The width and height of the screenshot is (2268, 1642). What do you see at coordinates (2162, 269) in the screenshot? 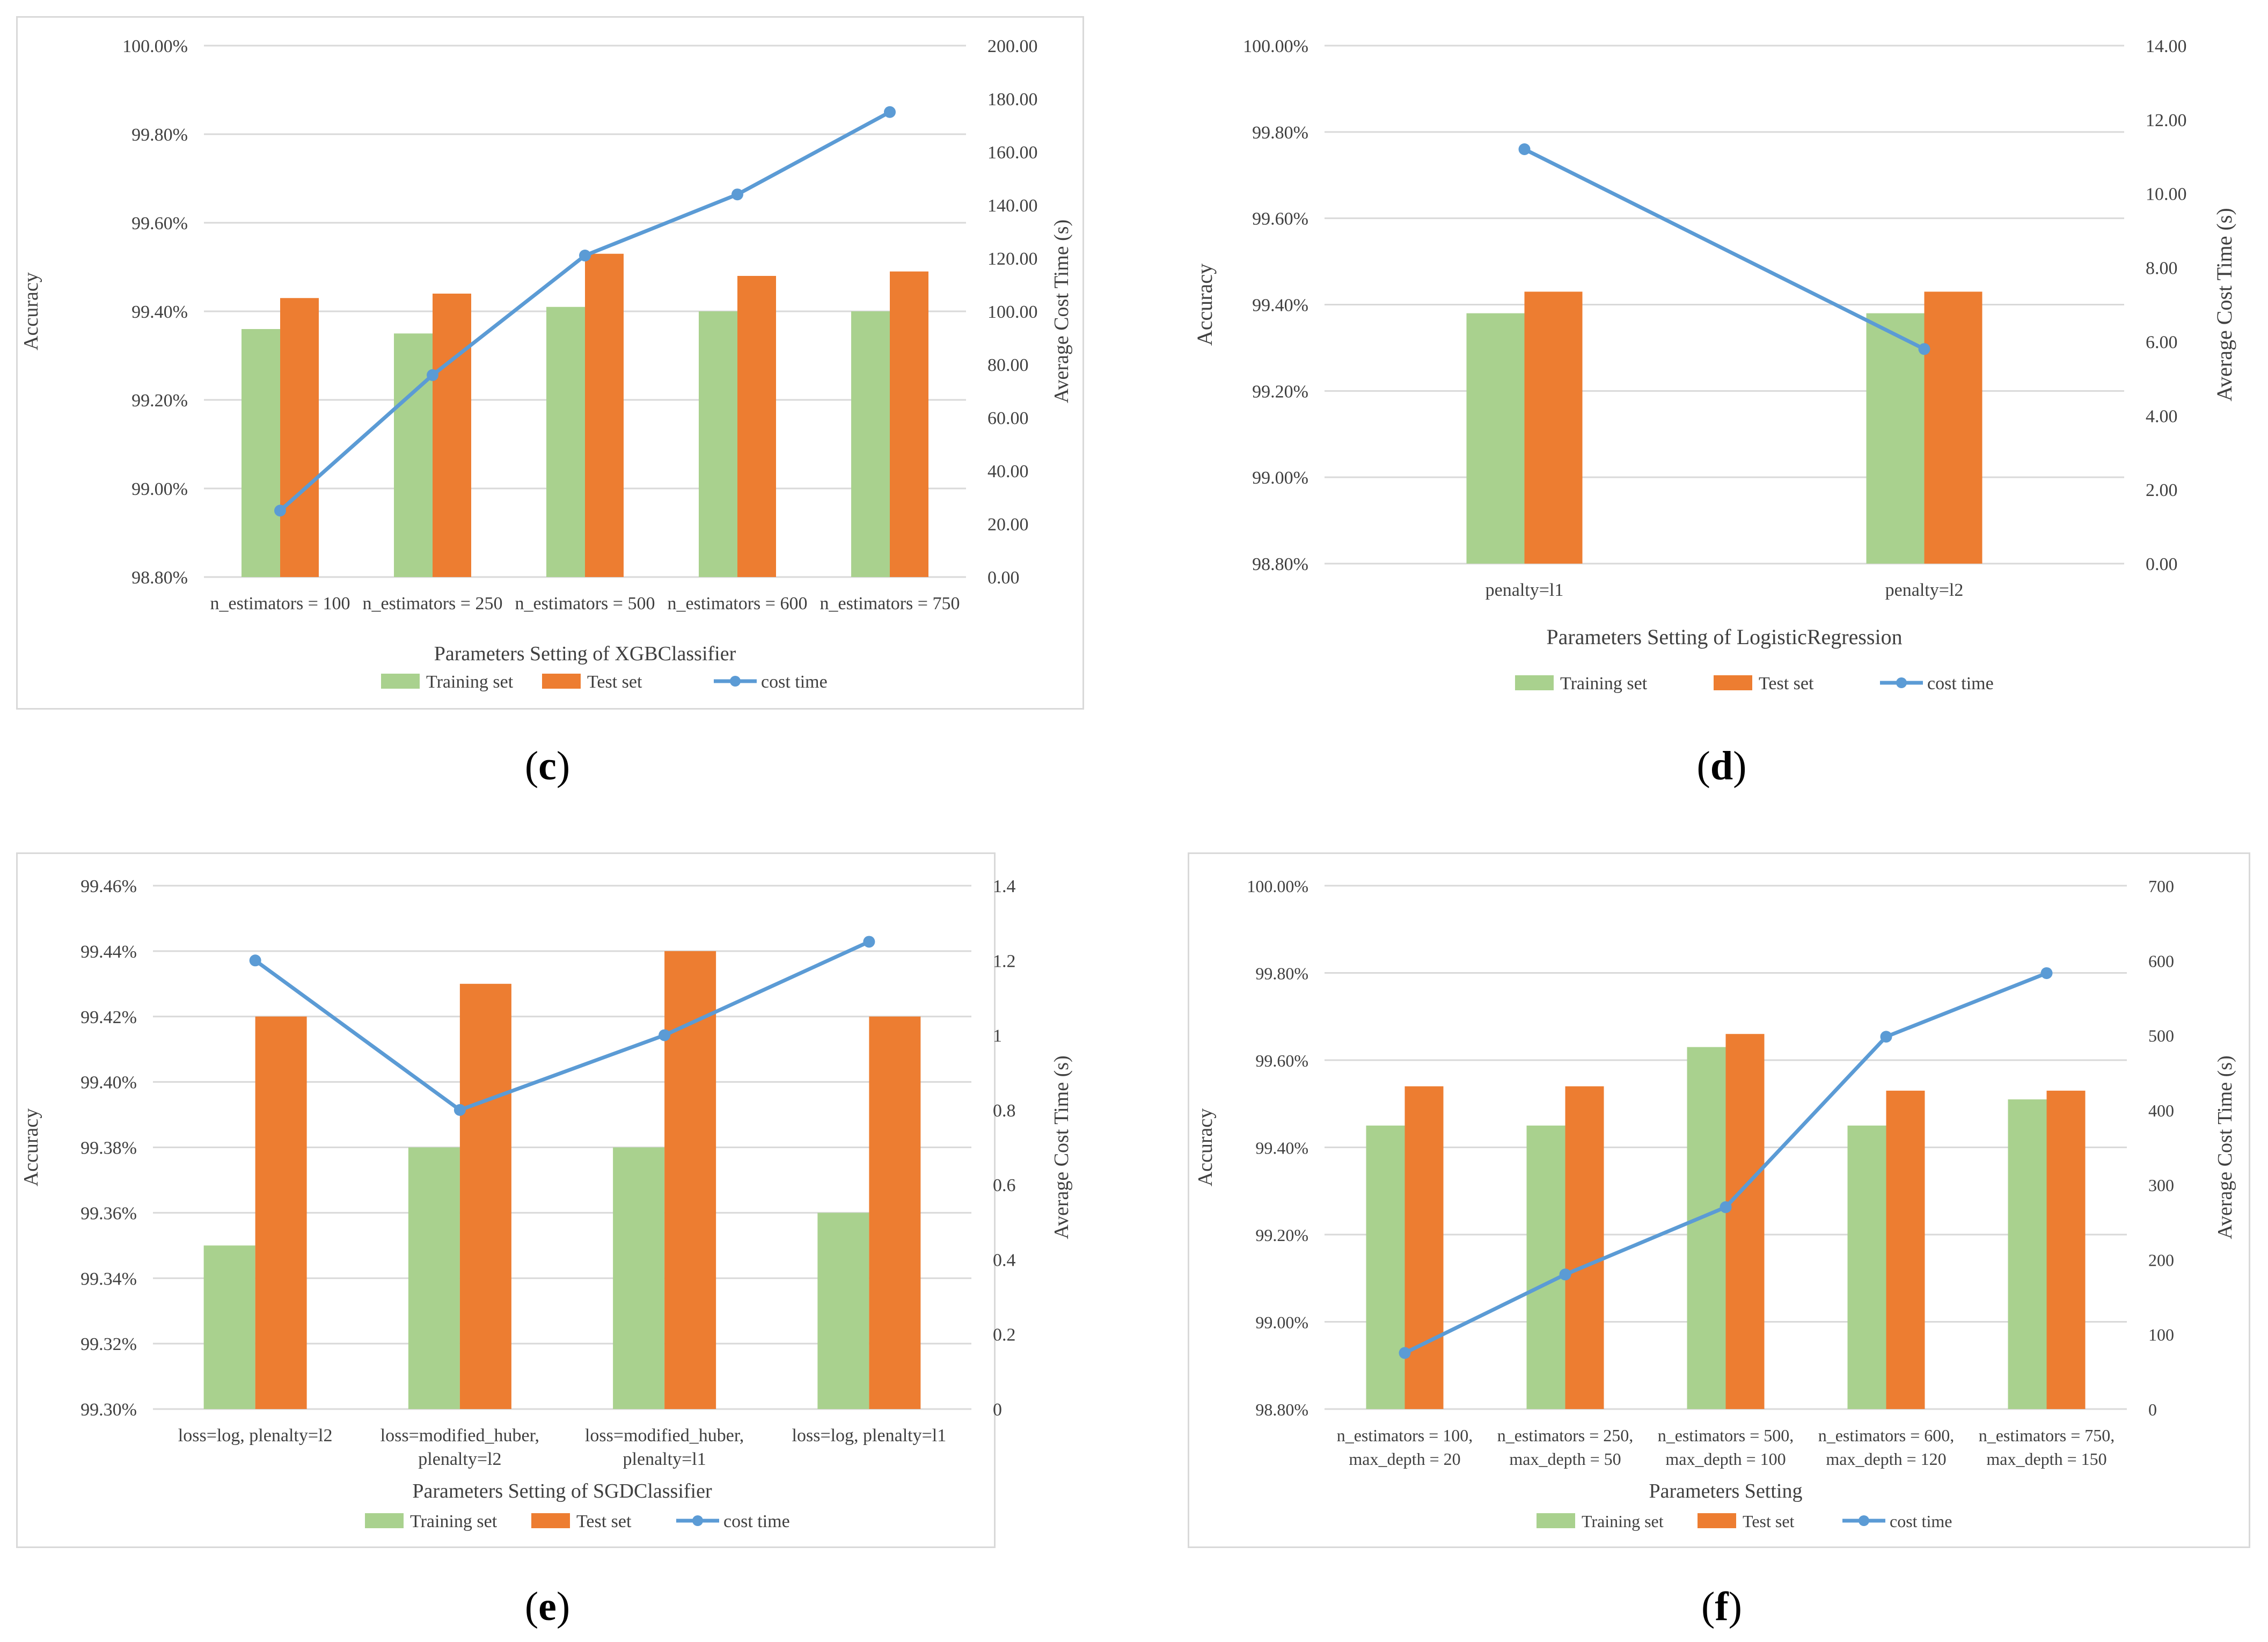
I see `y2-tick-label: 8.00` at bounding box center [2162, 269].